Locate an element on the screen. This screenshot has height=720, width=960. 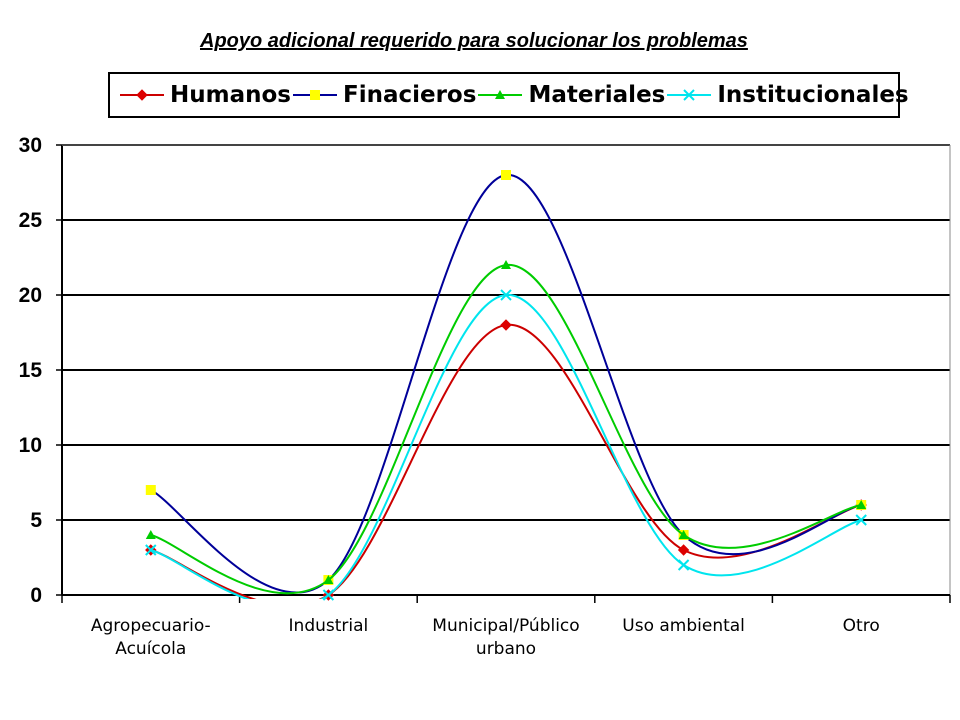
legend-item: Materiales is located at coordinates (570, 95).